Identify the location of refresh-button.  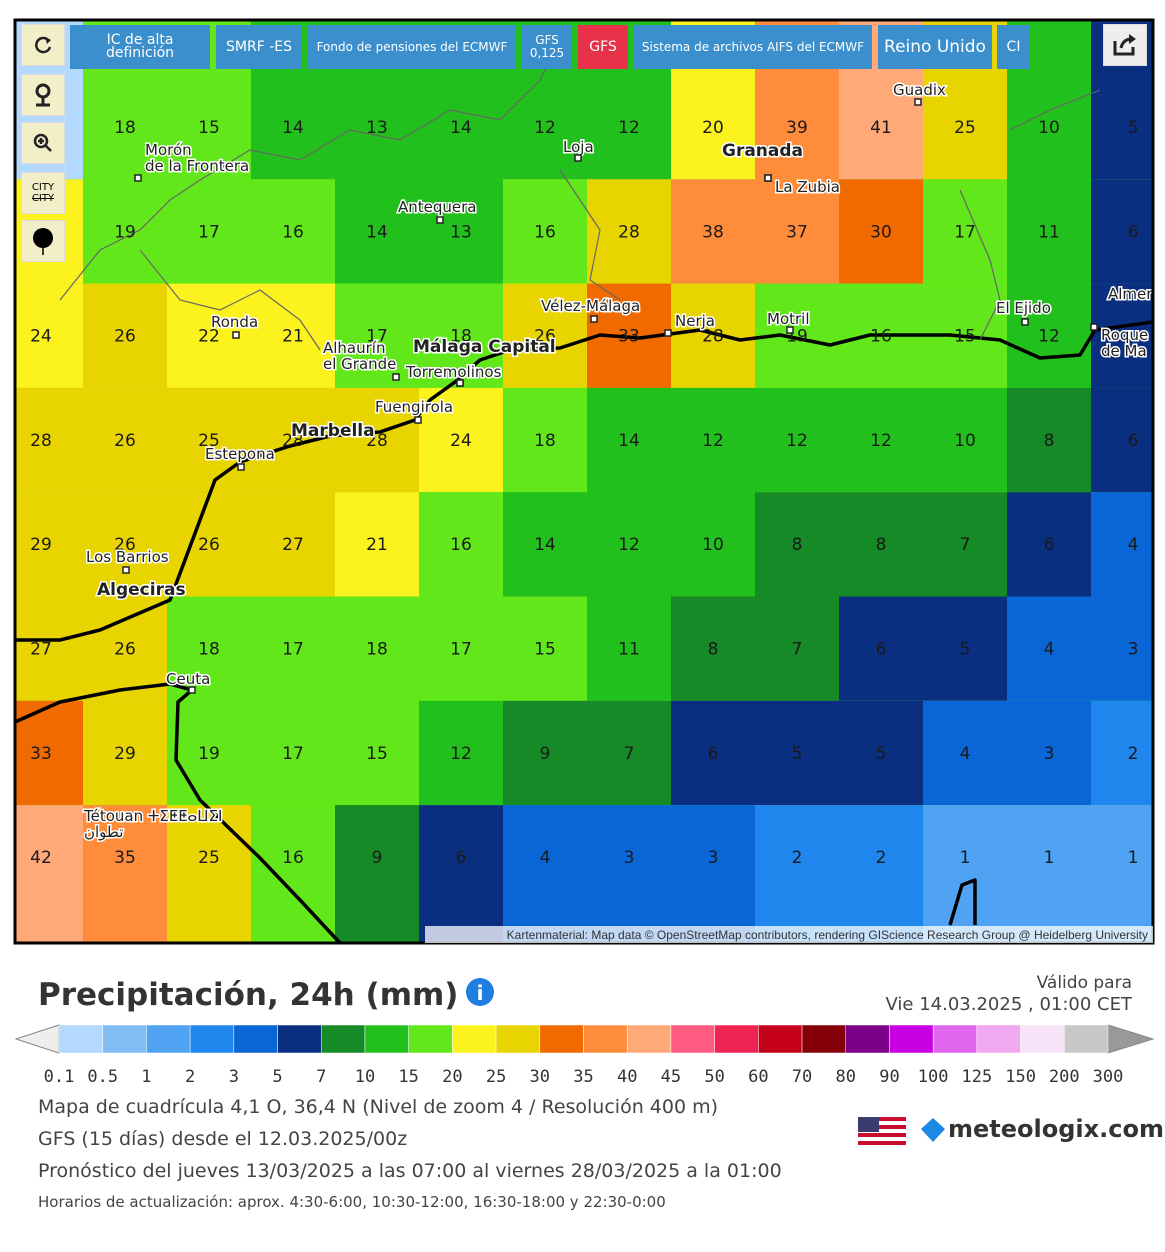
(43, 45).